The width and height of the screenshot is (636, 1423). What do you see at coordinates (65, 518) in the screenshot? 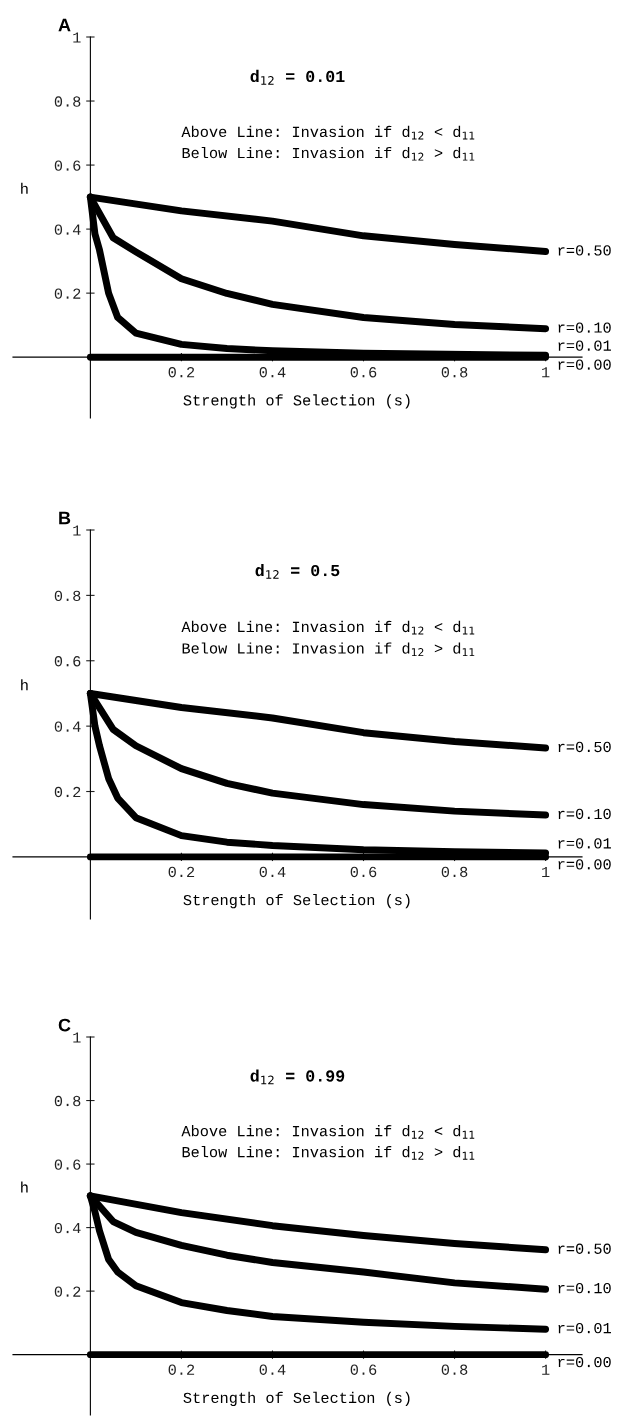
I see `text: B` at bounding box center [65, 518].